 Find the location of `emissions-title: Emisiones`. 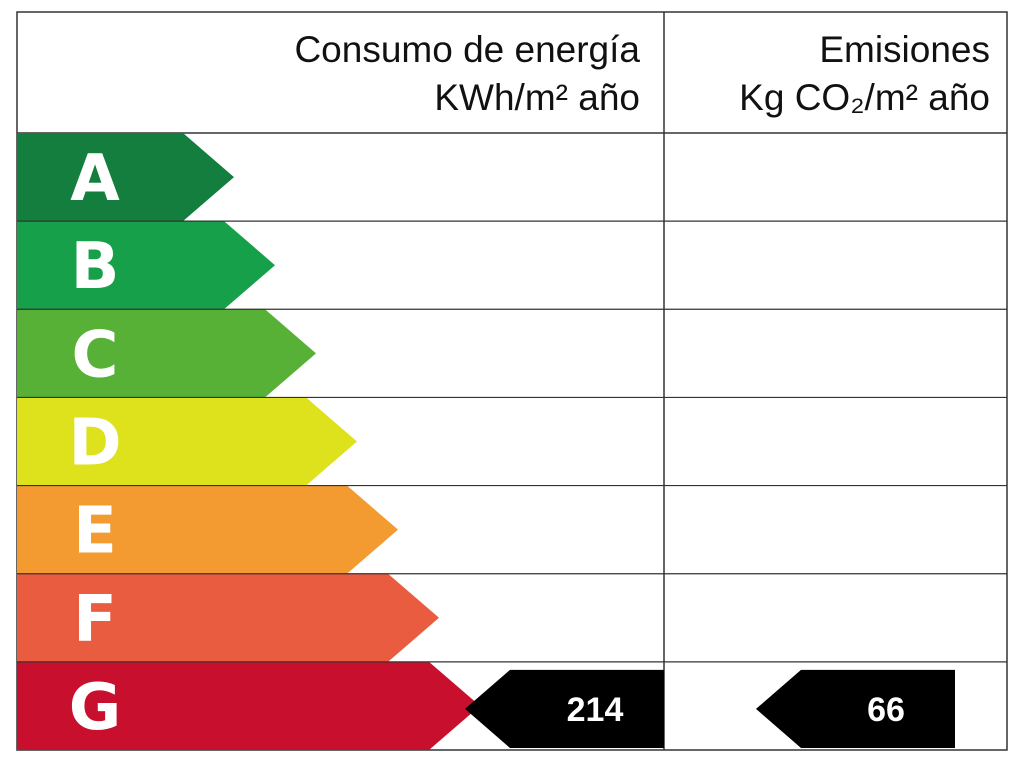

emissions-title: Emisiones is located at coordinates (904, 49).